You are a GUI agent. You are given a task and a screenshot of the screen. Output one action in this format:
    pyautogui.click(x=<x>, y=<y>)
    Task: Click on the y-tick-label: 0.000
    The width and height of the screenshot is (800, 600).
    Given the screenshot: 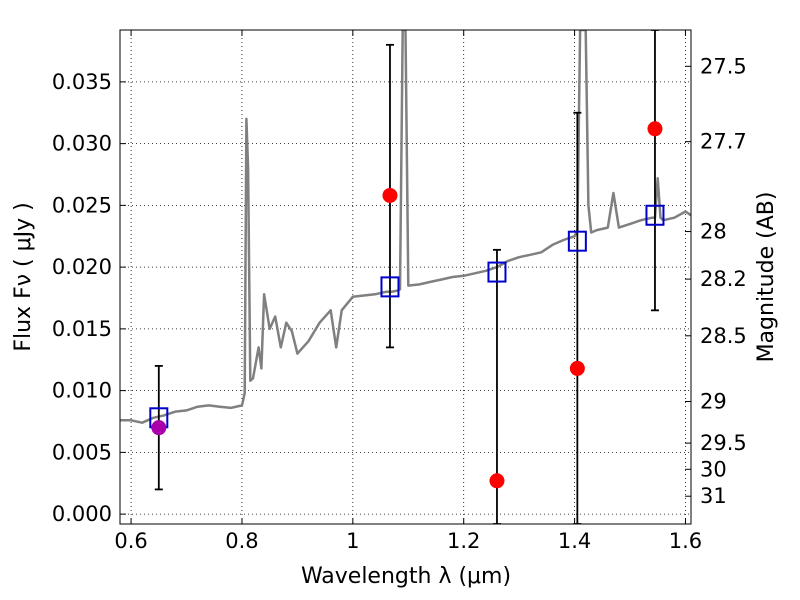 What is the action you would take?
    pyautogui.click(x=82, y=514)
    